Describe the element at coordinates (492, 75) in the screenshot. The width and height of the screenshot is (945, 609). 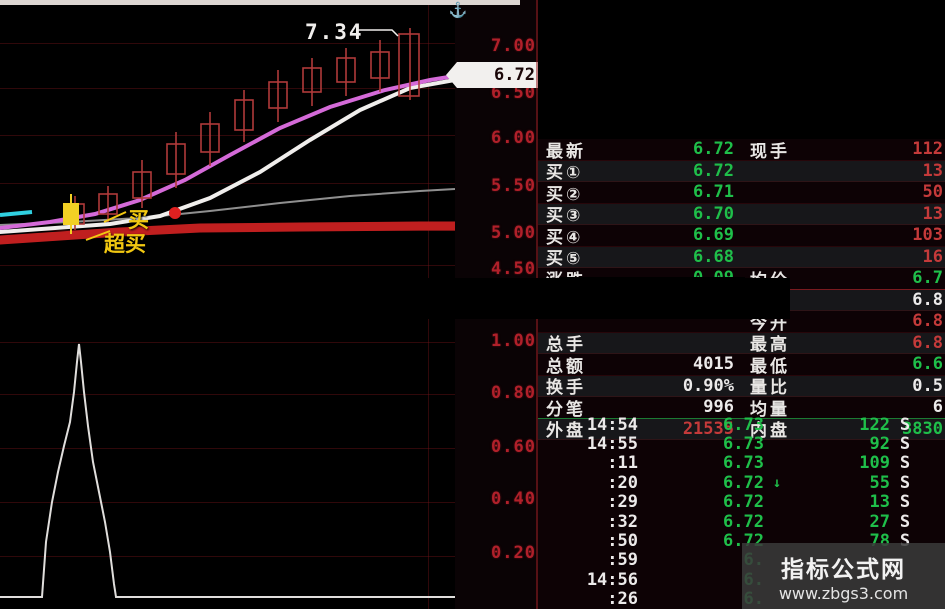
I see `current-price-tag: 6.72` at that location.